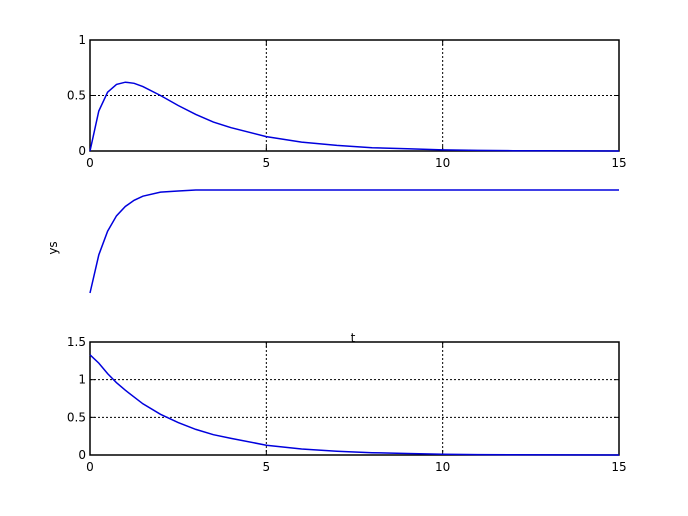  Describe the element at coordinates (353, 338) in the screenshot. I see `subplot-2-xlabel: t` at that location.